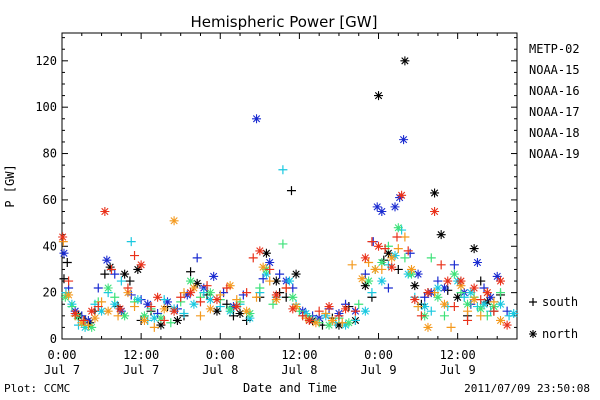 This screenshot has height=400, width=600. I want to click on y-tick-label: 20, so click(50, 293).